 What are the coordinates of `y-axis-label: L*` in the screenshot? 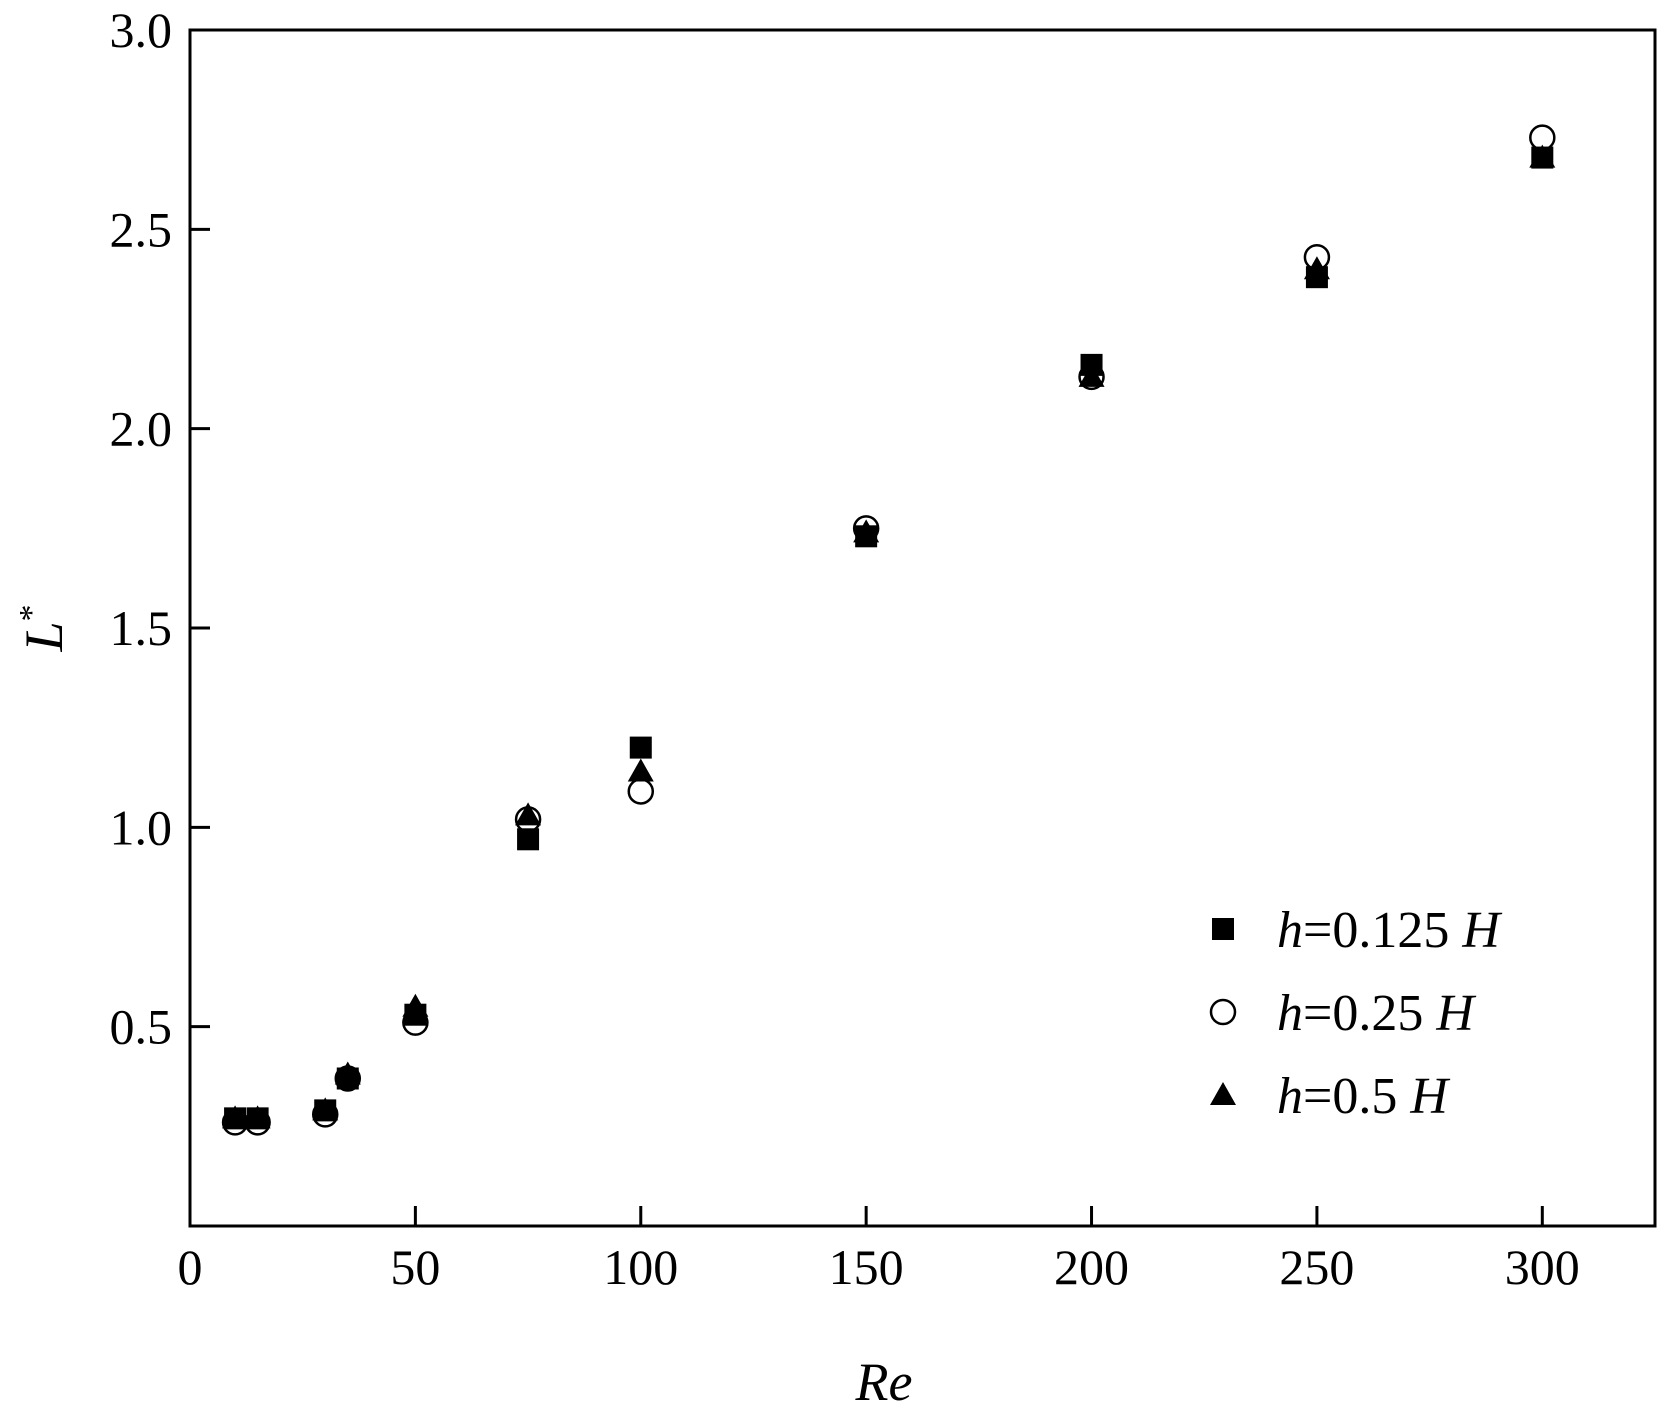 It's located at (43, 628).